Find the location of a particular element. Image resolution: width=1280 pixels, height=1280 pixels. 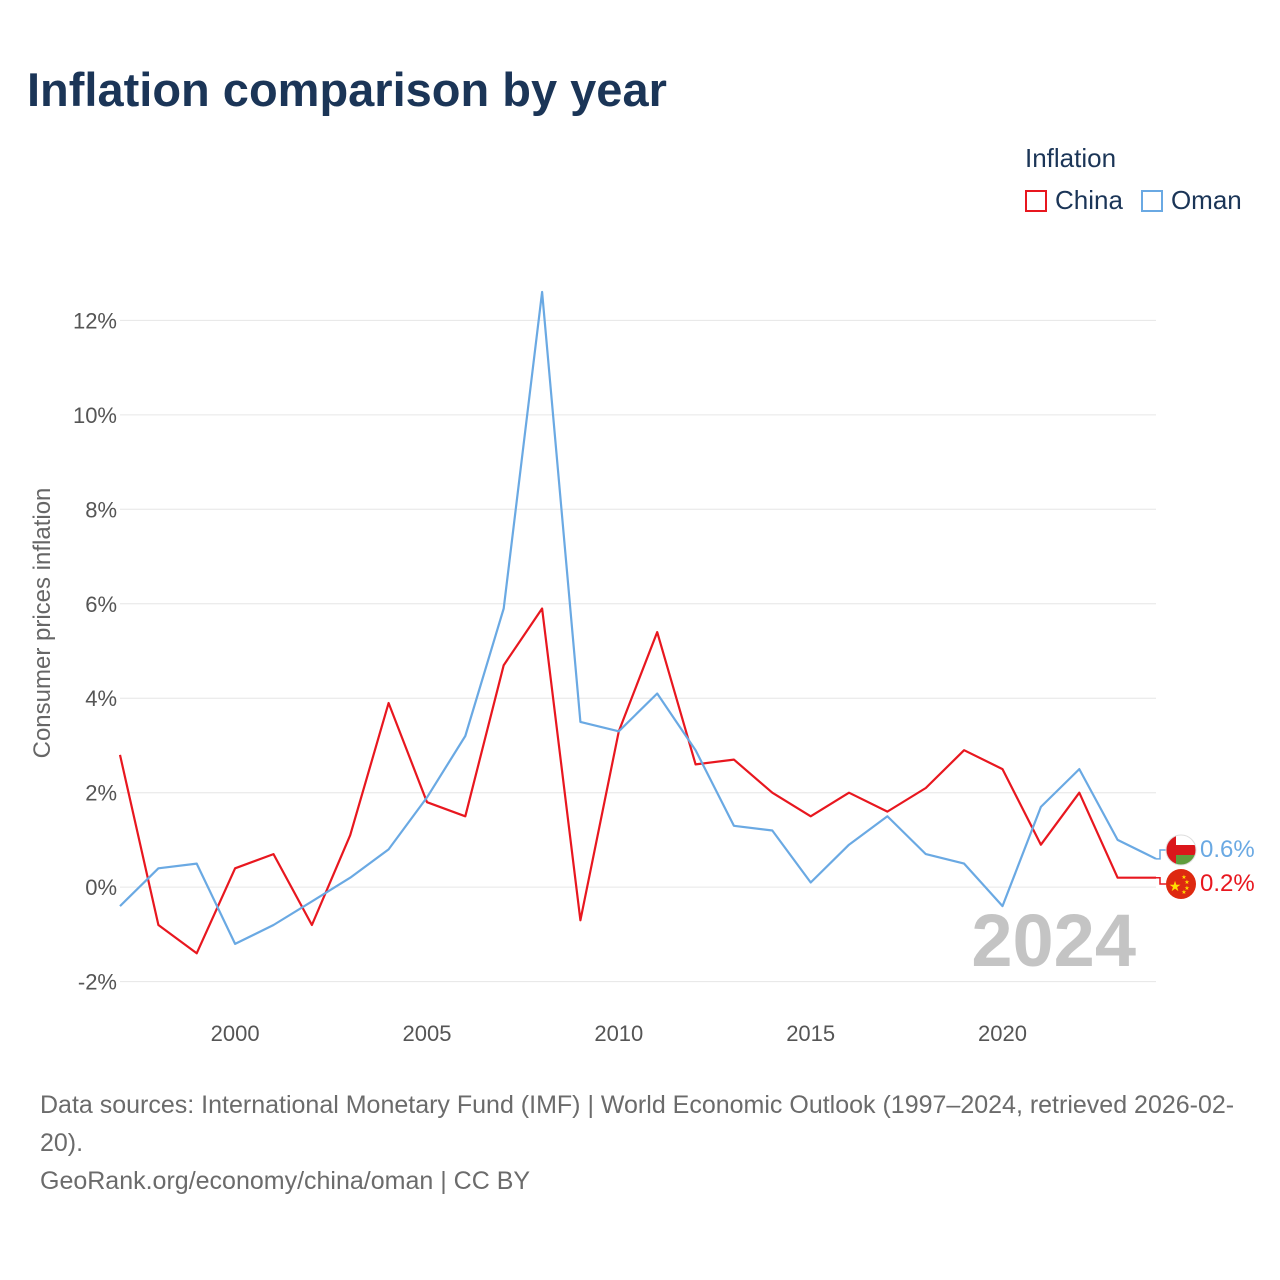

legend-item-oman: Oman is located at coordinates (1191, 200).